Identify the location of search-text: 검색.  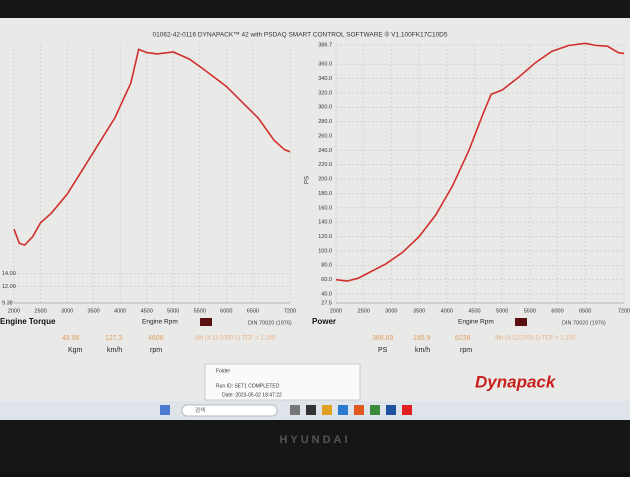
(200, 410).